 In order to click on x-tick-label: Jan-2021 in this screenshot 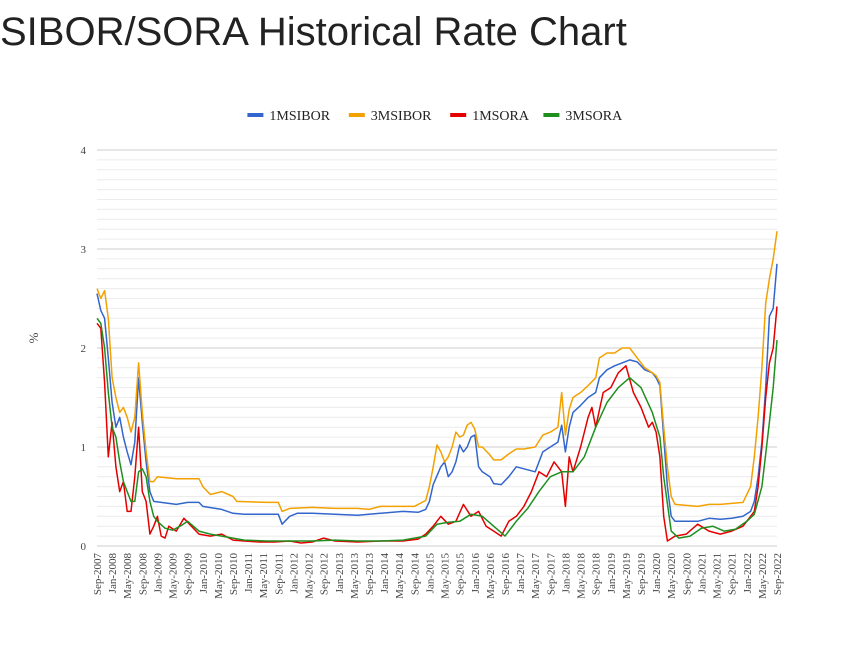, I will do `click(702, 573)`.